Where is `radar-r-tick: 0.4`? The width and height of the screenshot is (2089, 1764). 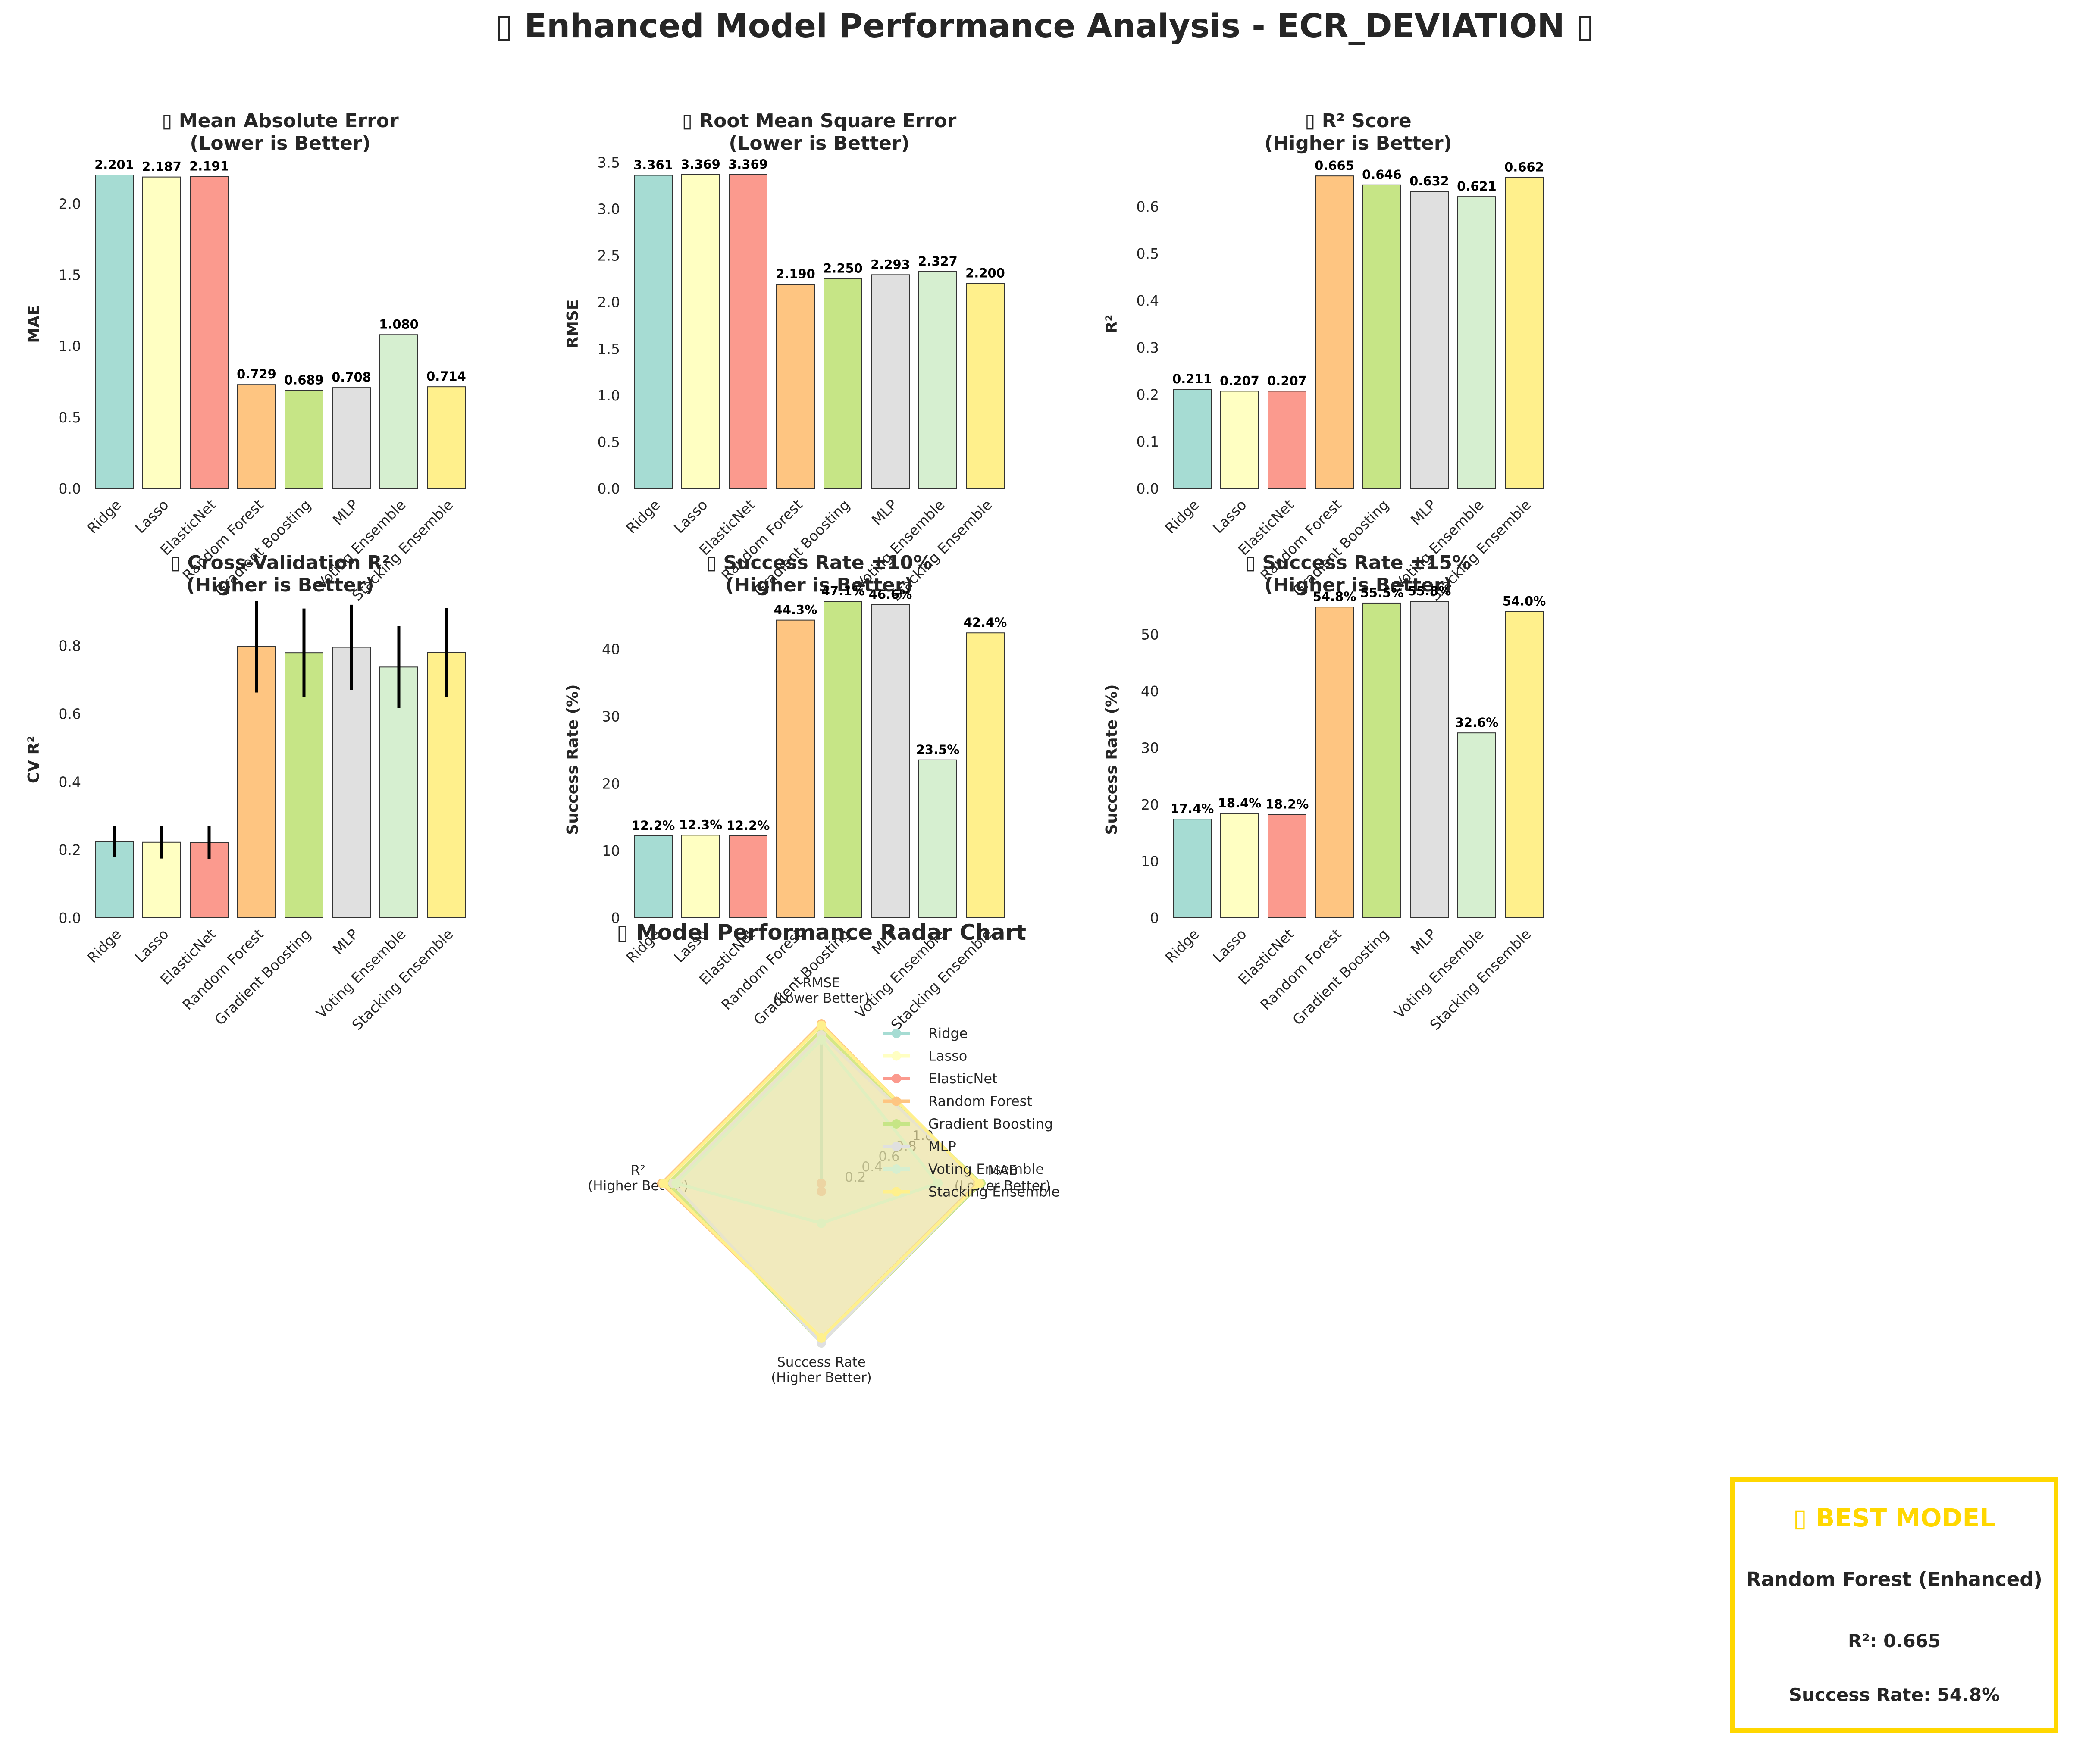
radar-r-tick: 0.4 is located at coordinates (872, 1167).